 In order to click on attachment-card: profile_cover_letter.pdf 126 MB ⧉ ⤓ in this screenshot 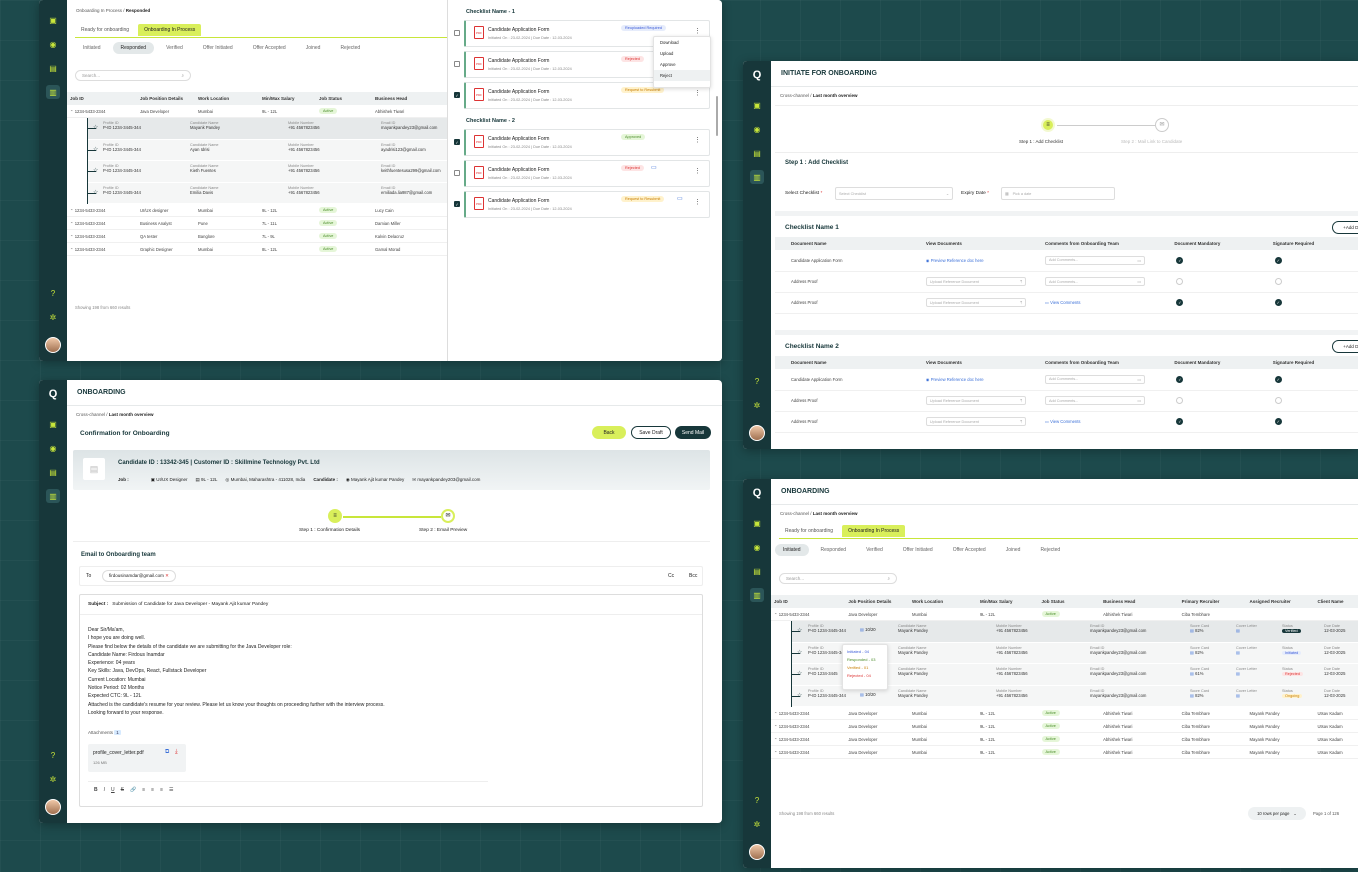, I will do `click(137, 758)`.